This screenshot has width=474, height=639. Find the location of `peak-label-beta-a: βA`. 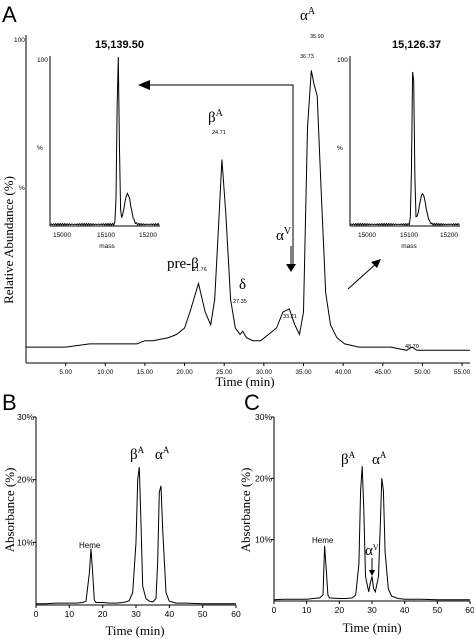

peak-label-beta-a: βA is located at coordinates (216, 117).